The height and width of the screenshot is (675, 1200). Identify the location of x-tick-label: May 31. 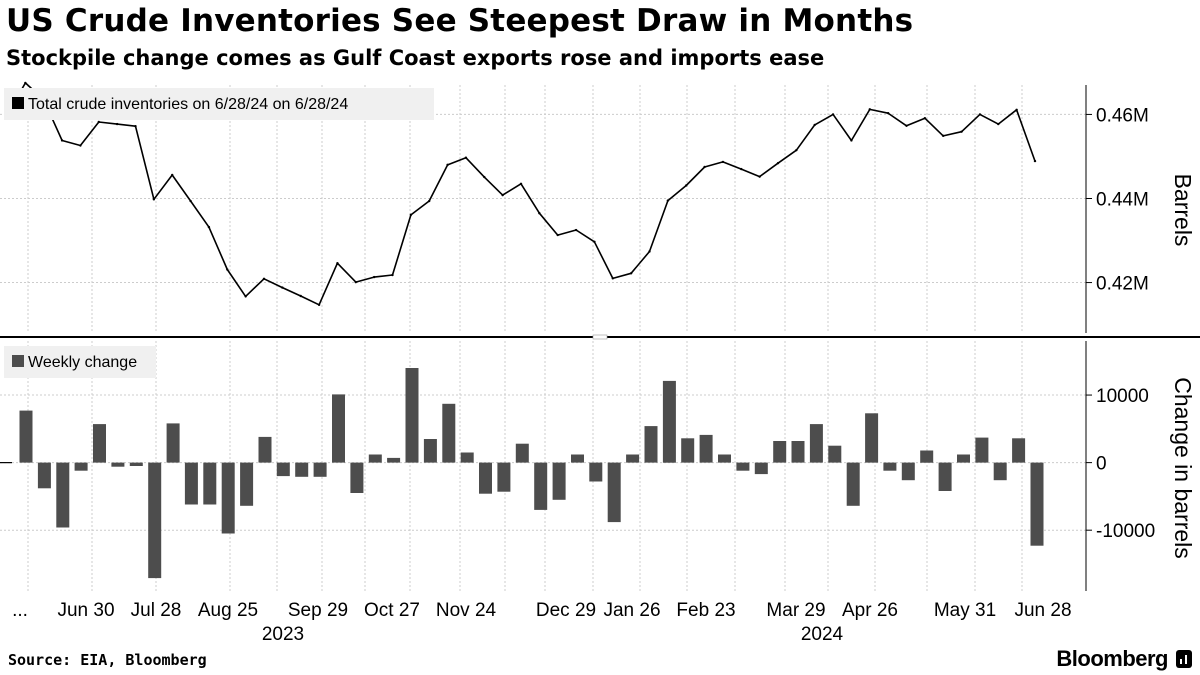
(965, 610).